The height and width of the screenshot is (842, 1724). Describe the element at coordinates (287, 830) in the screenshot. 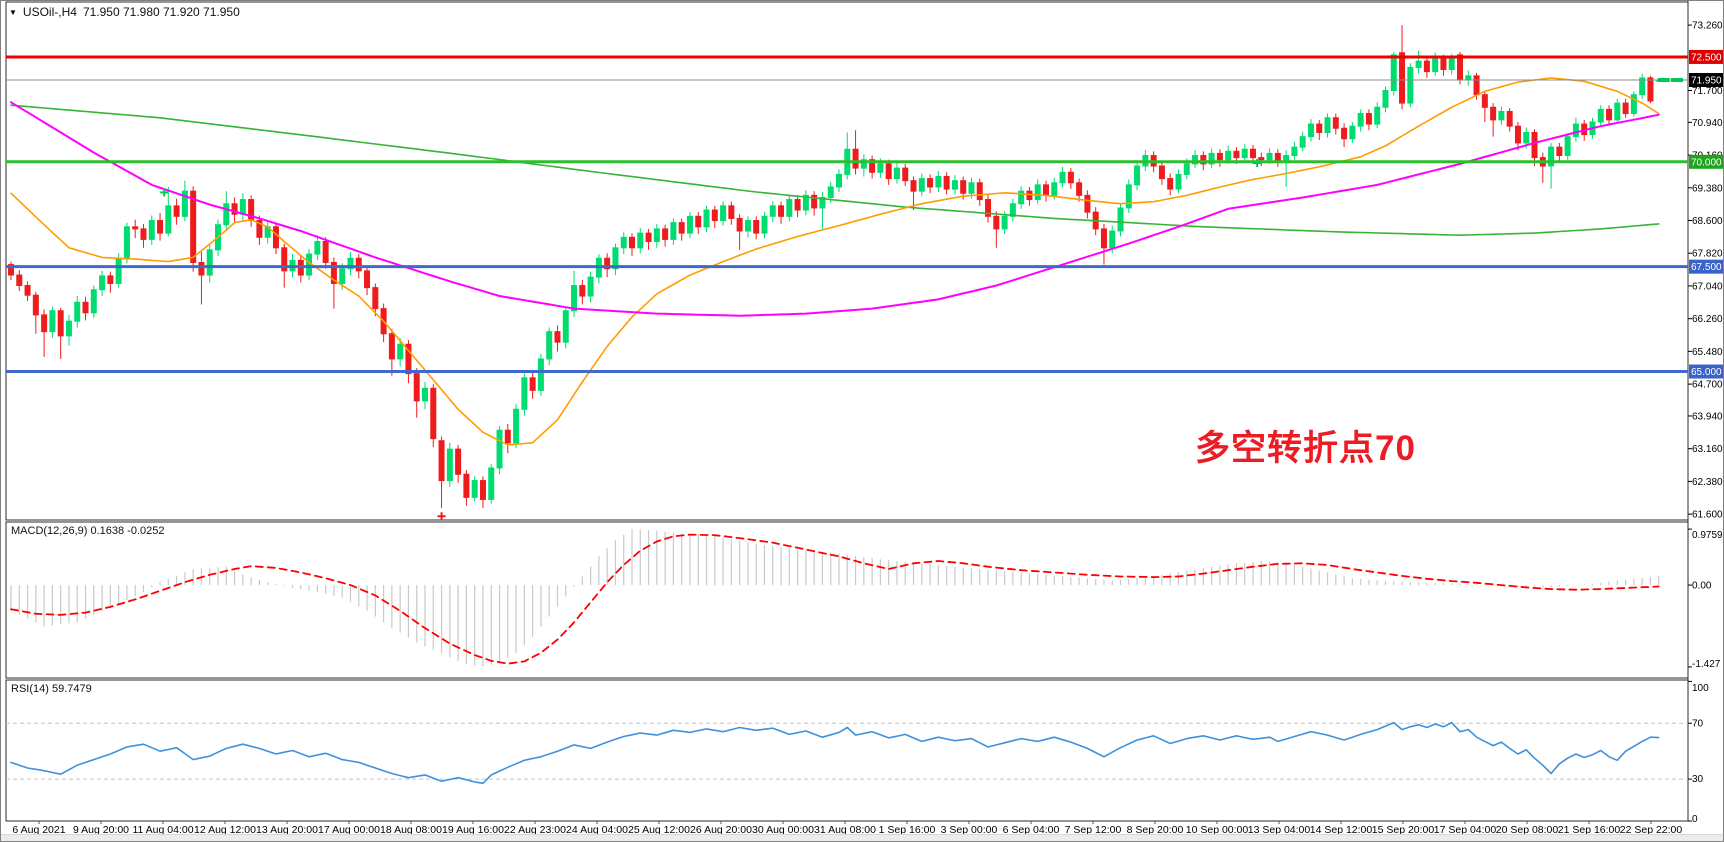

I see `svg-text: 13 Aug 20:00` at that location.